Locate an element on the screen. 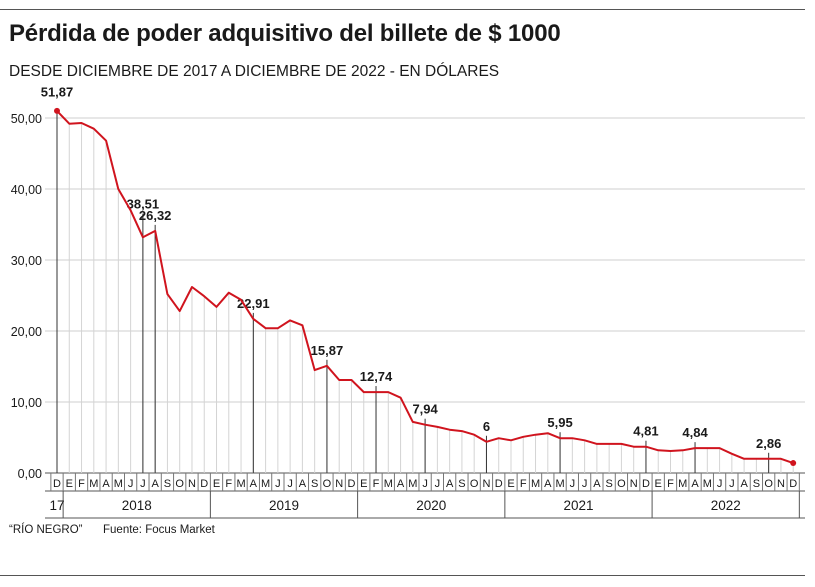 The width and height of the screenshot is (815, 587). y-tick-label: 40,00 is located at coordinates (26, 190).